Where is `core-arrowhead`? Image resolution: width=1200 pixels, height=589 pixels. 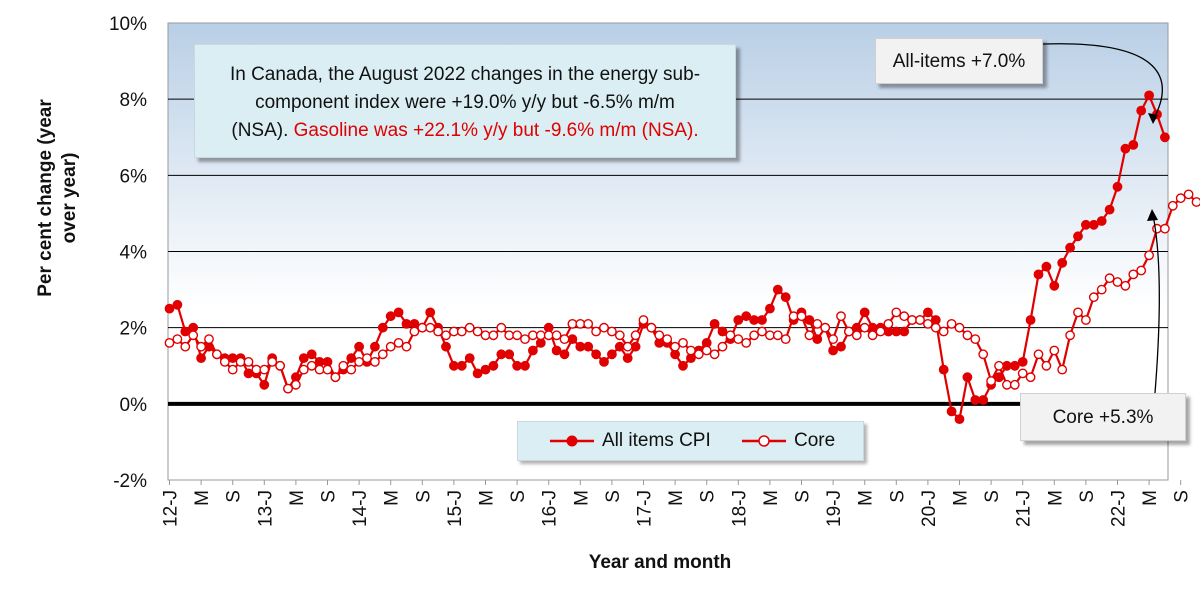 core-arrowhead is located at coordinates (1152, 215).